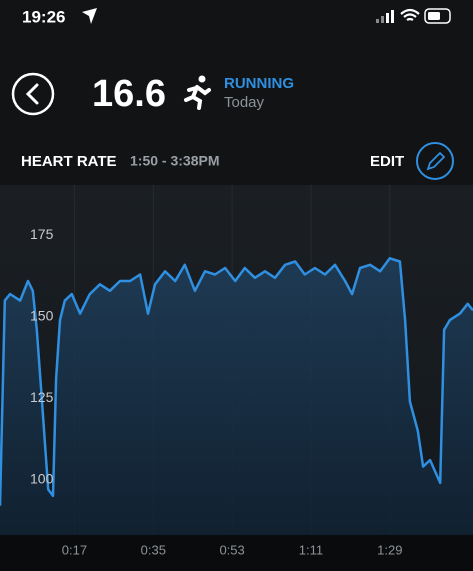 The image size is (473, 571). I want to click on x-tick-label: 1:29, so click(389, 549).